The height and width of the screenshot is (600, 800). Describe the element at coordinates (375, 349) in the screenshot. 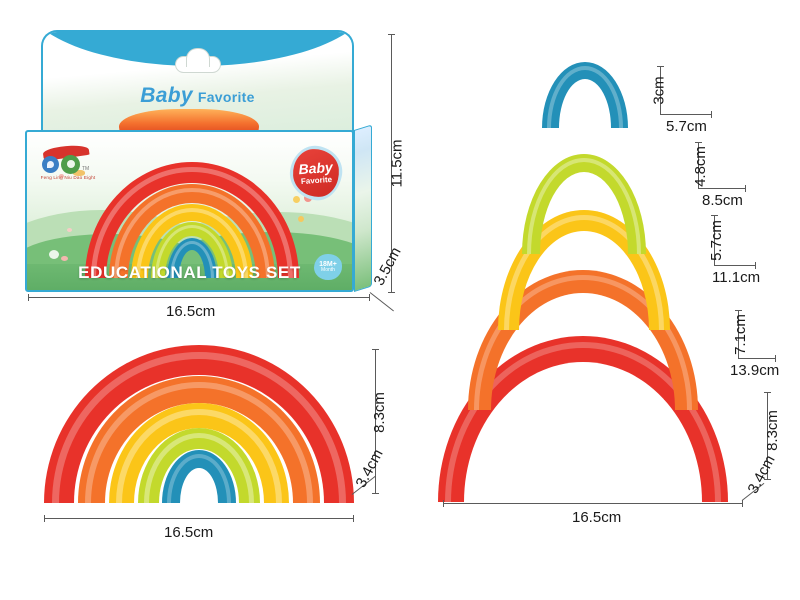

I see `asm-height-tick-top` at that location.